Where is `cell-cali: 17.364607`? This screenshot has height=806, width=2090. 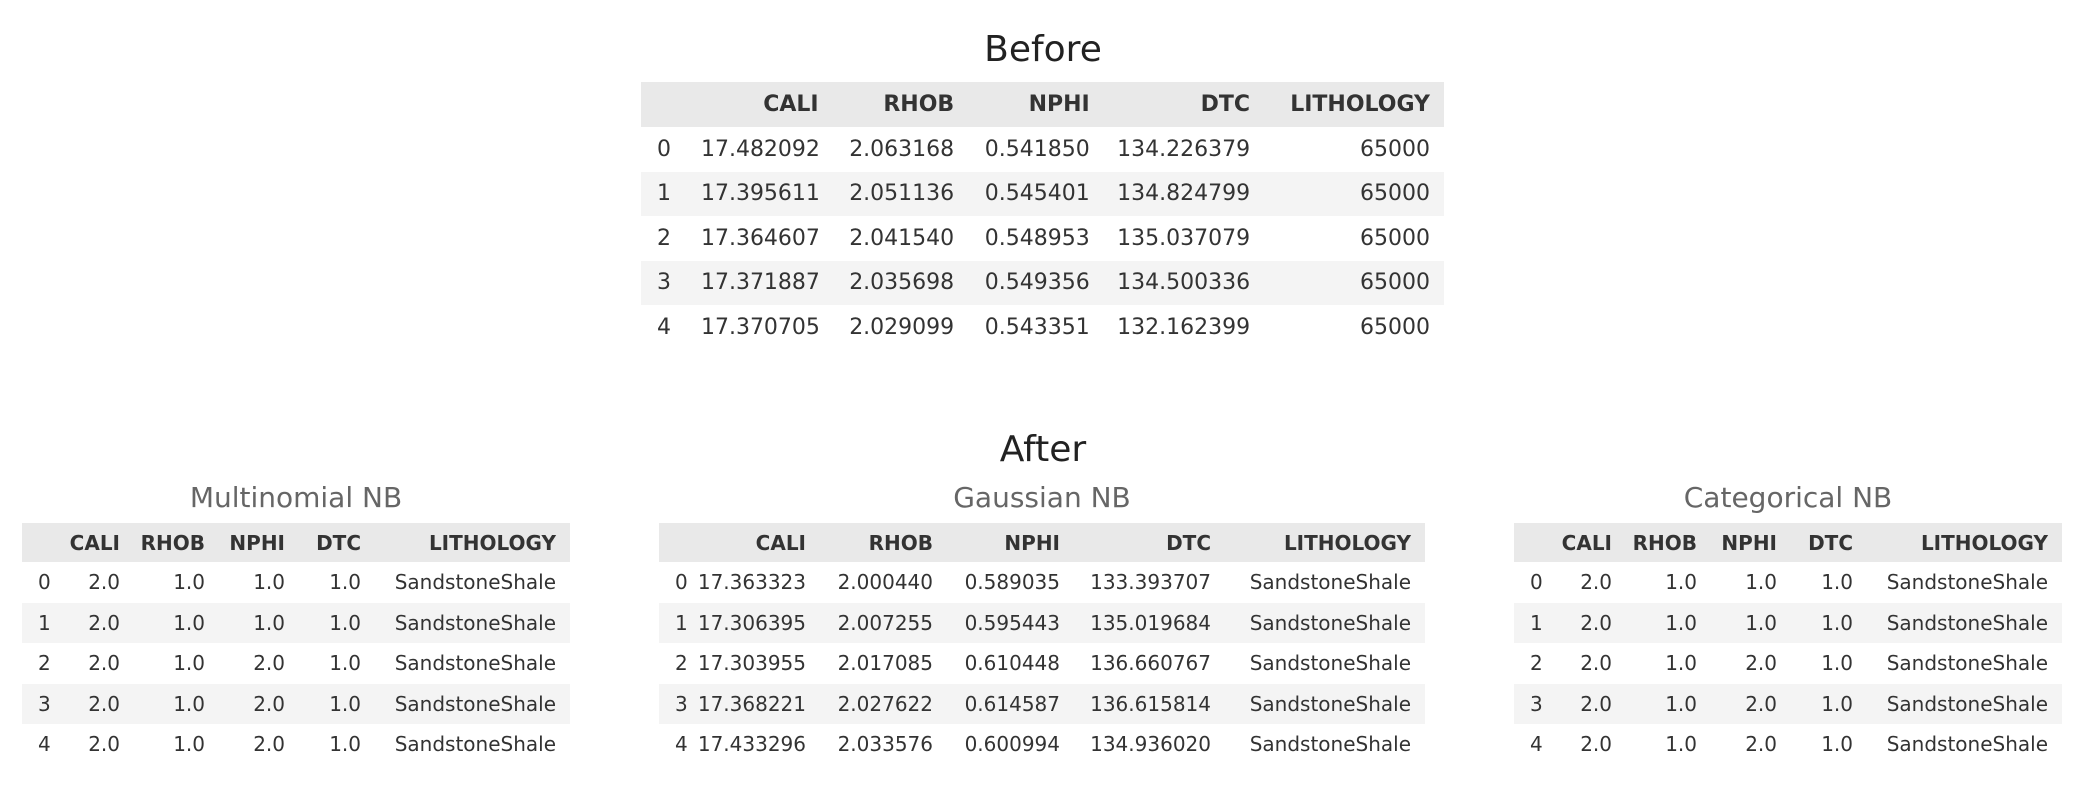 cell-cali: 17.364607 is located at coordinates (760, 238).